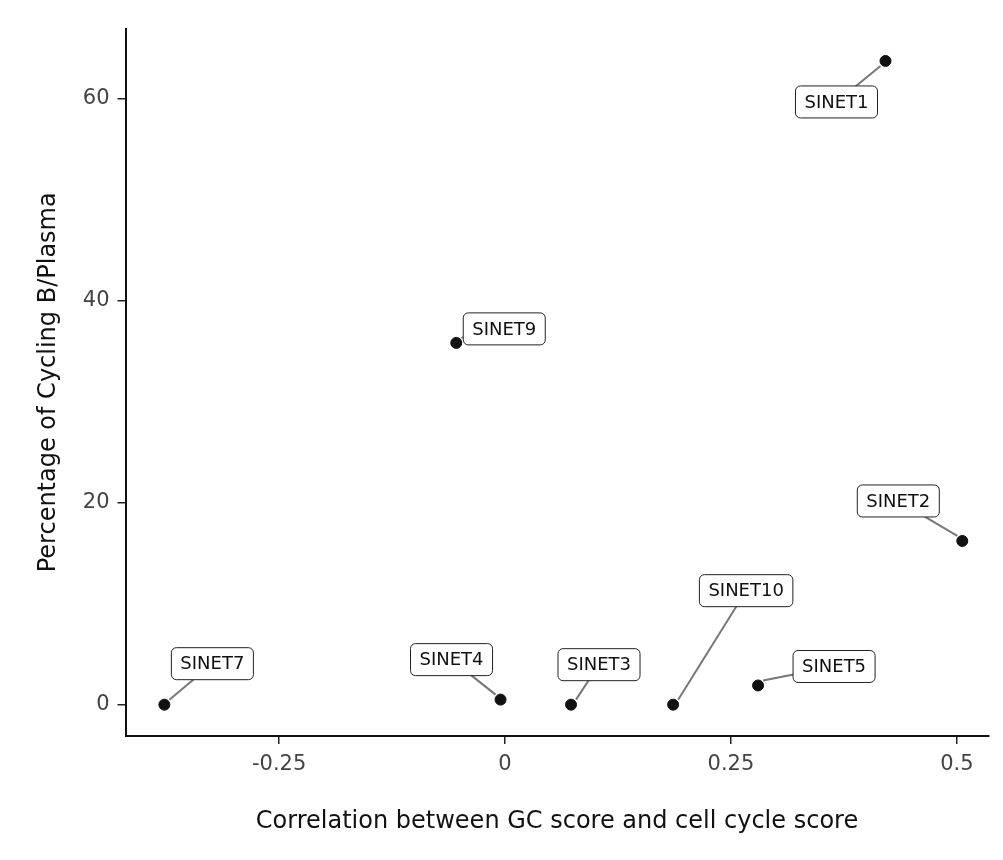 The height and width of the screenshot is (860, 1003). Describe the element at coordinates (96, 501) in the screenshot. I see `y-tick-label: 20` at that location.